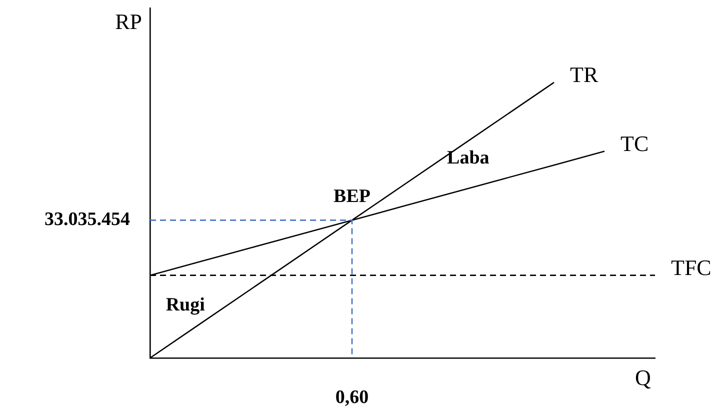 The width and height of the screenshot is (715, 418). I want to click on text: 0,60, so click(352, 397).